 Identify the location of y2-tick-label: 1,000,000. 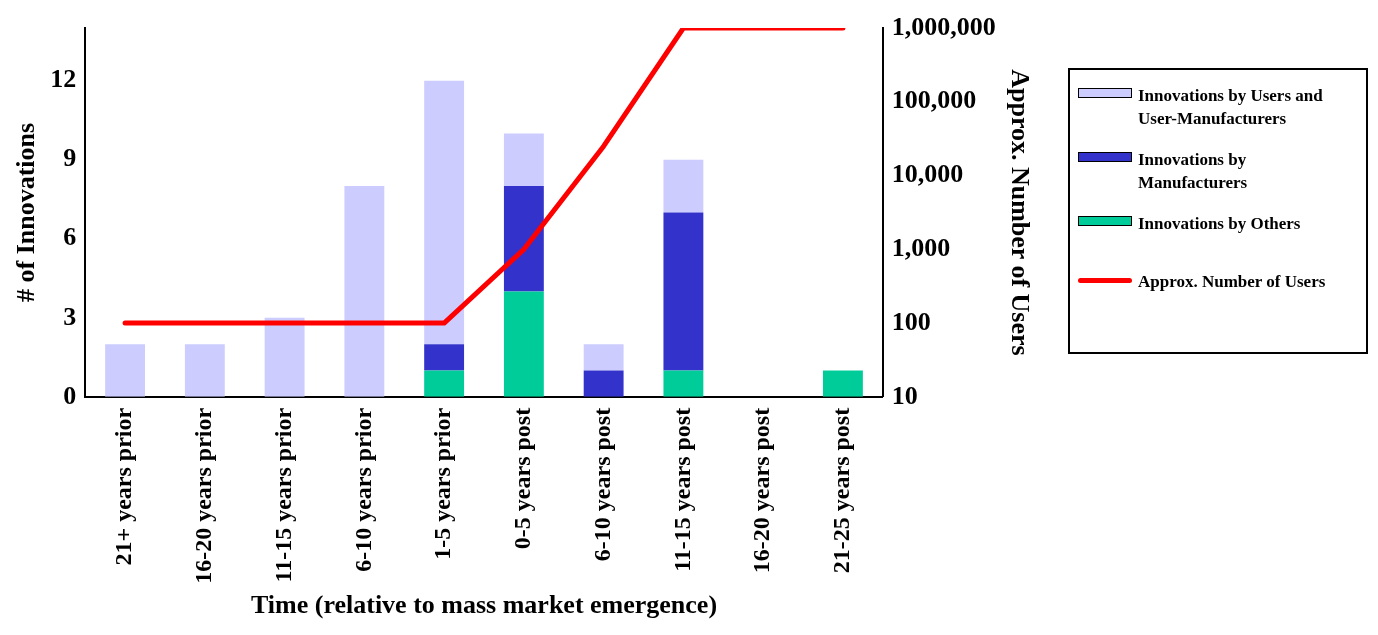
(943, 26).